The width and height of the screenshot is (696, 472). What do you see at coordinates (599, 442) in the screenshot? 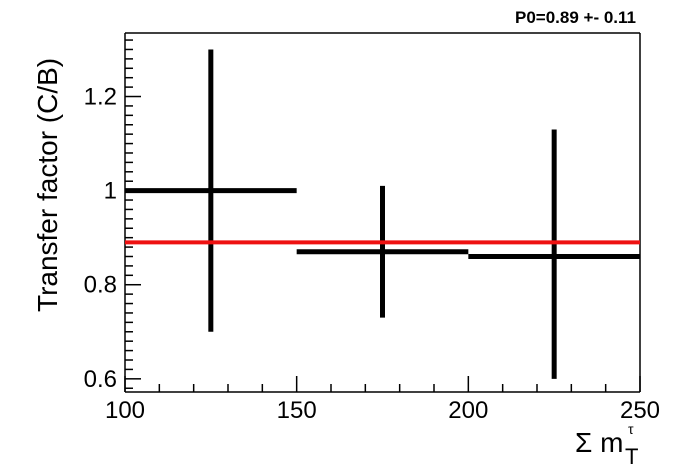
I see `x-axis-title-main: Σ m` at bounding box center [599, 442].